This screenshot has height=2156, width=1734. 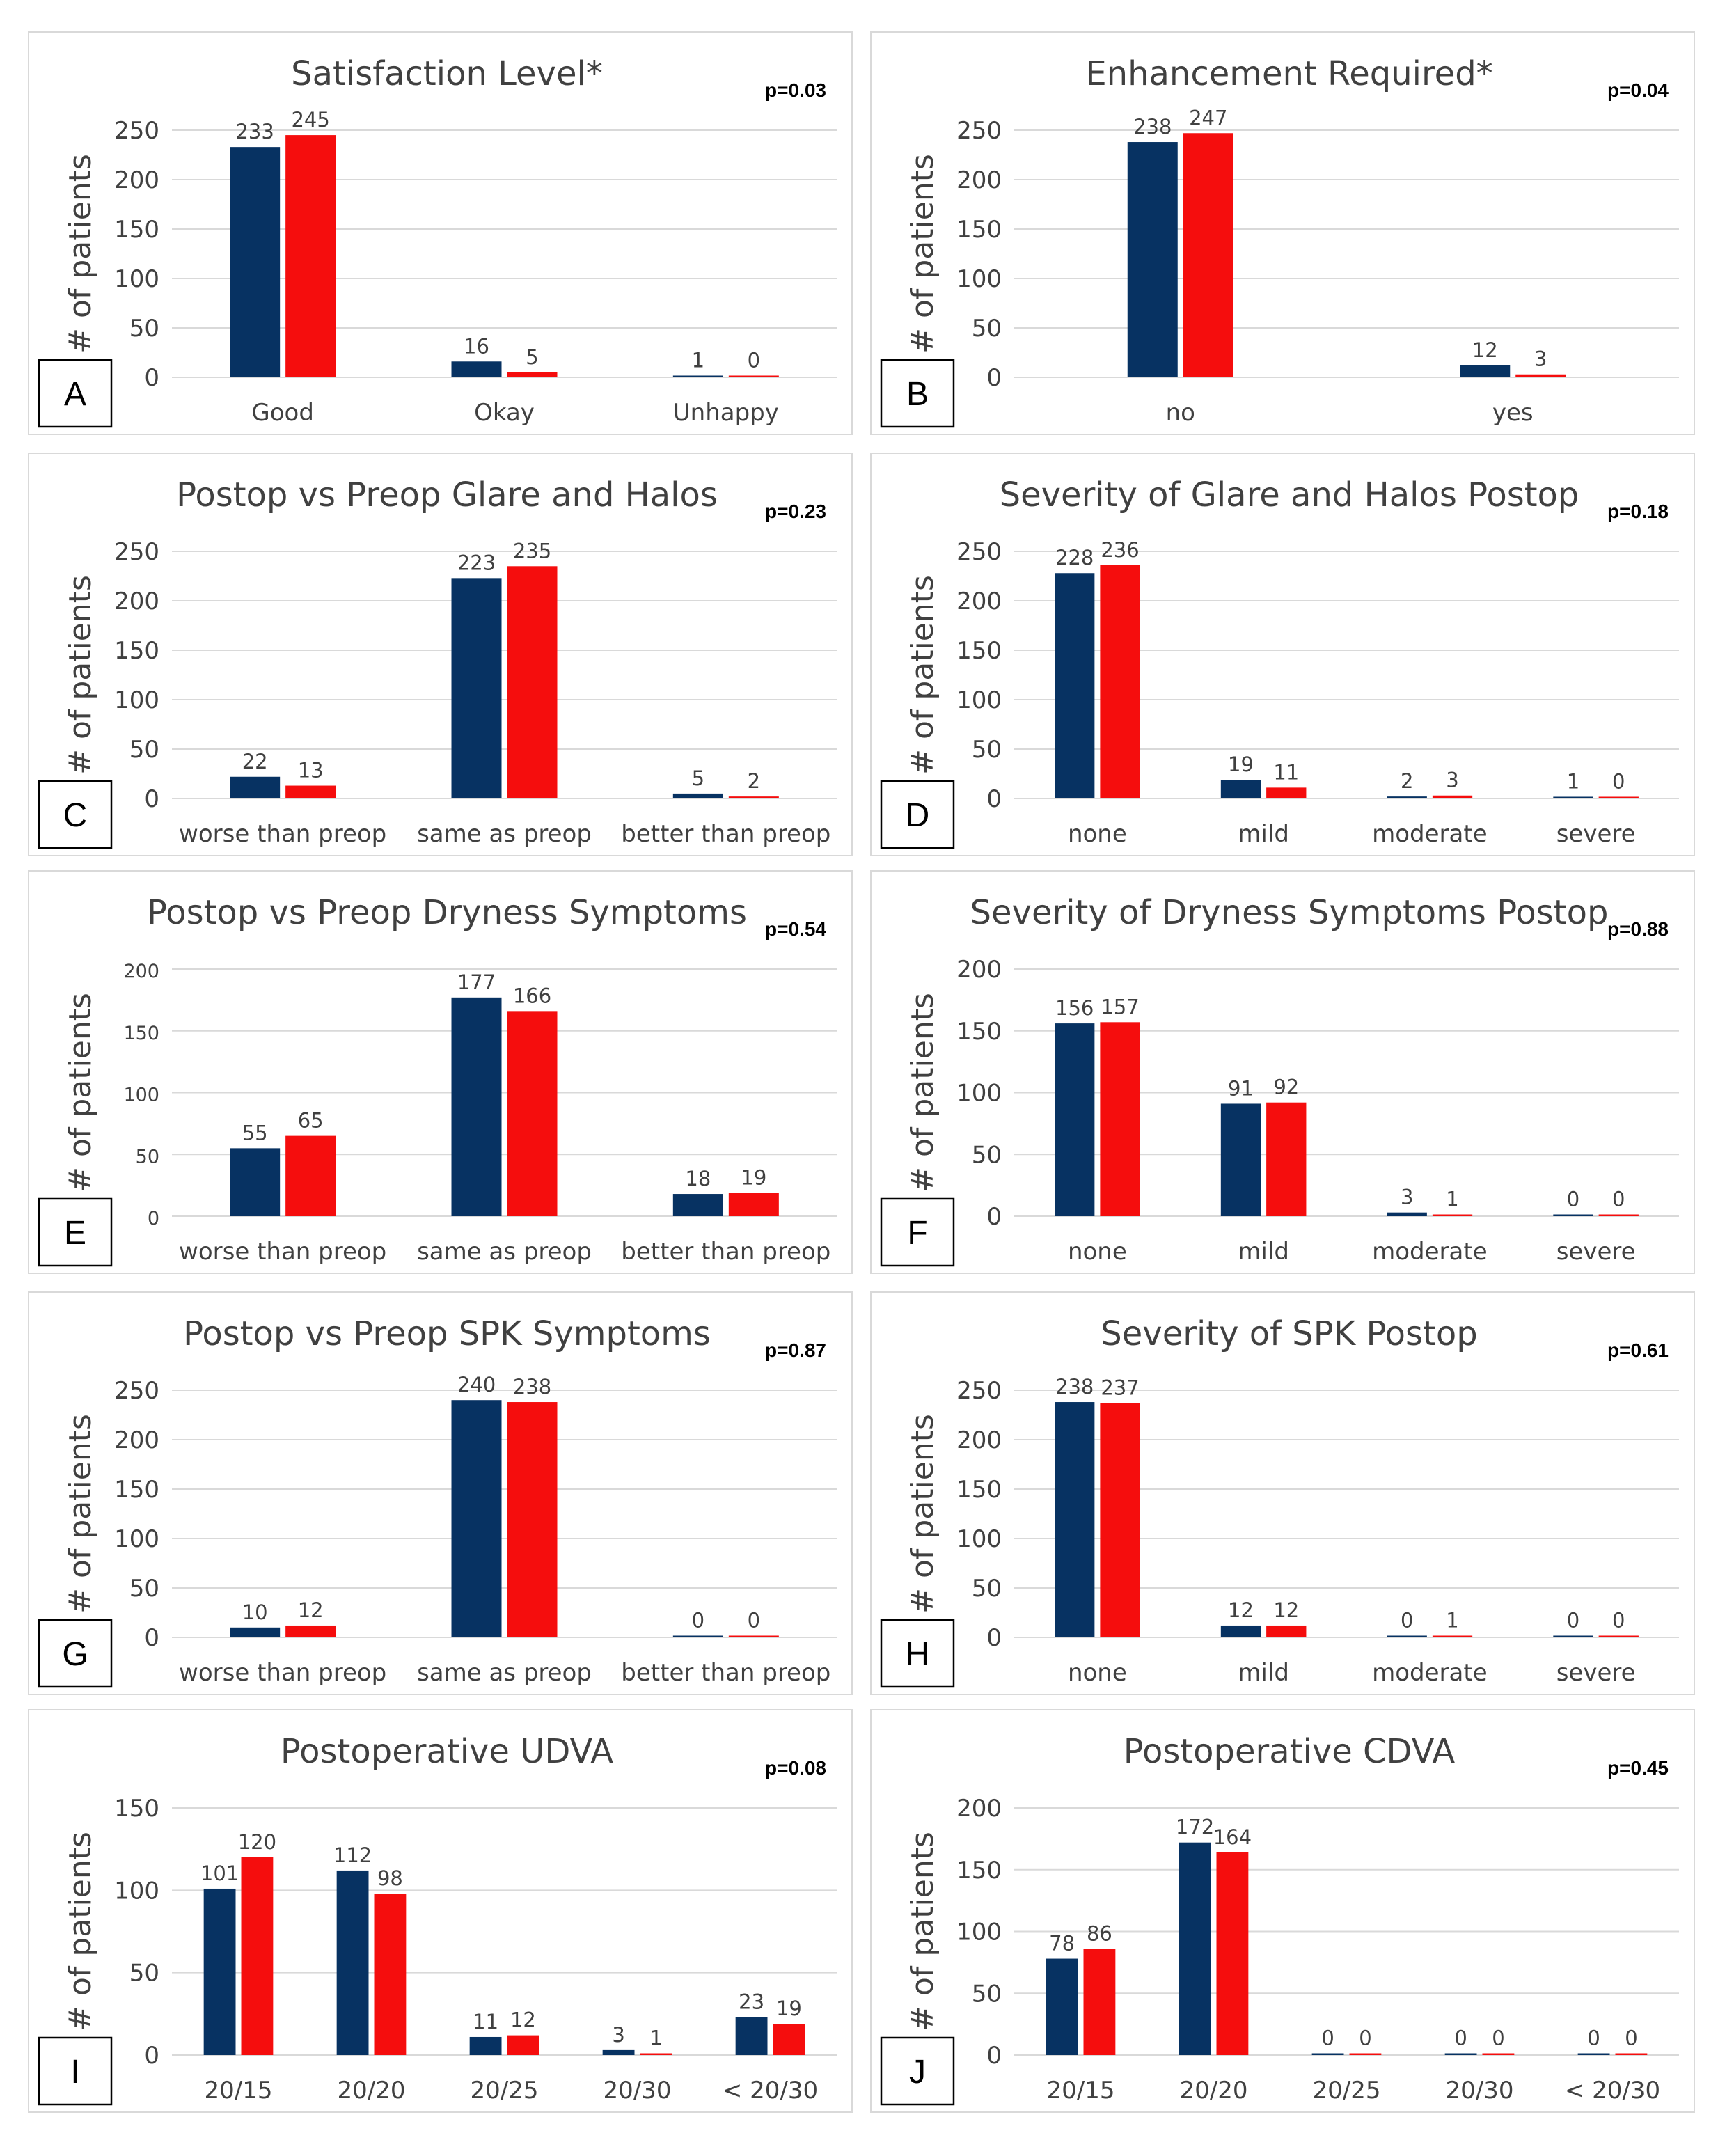 What do you see at coordinates (476, 369) in the screenshot?
I see `bar-a-s1-c2` at bounding box center [476, 369].